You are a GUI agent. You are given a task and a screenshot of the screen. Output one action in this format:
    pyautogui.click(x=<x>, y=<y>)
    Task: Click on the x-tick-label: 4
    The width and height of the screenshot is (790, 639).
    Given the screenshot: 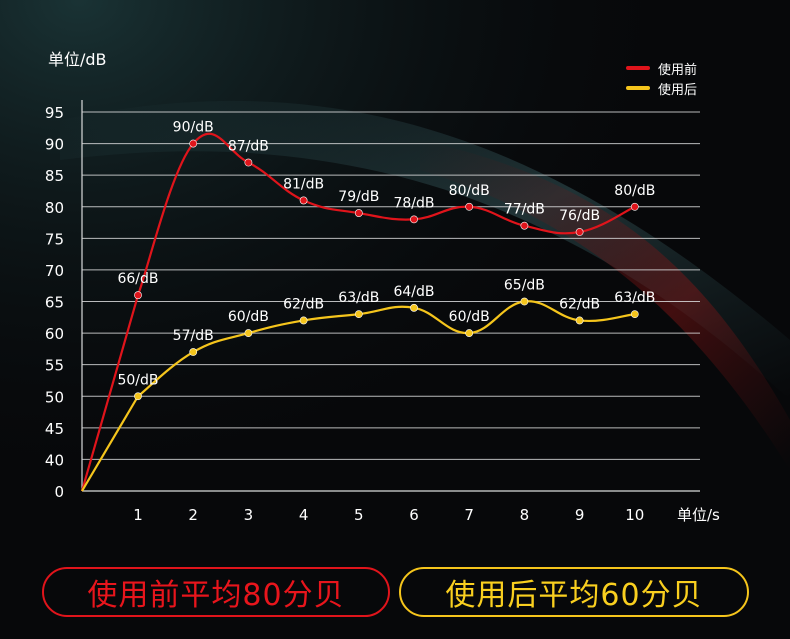 What is the action you would take?
    pyautogui.click(x=304, y=515)
    